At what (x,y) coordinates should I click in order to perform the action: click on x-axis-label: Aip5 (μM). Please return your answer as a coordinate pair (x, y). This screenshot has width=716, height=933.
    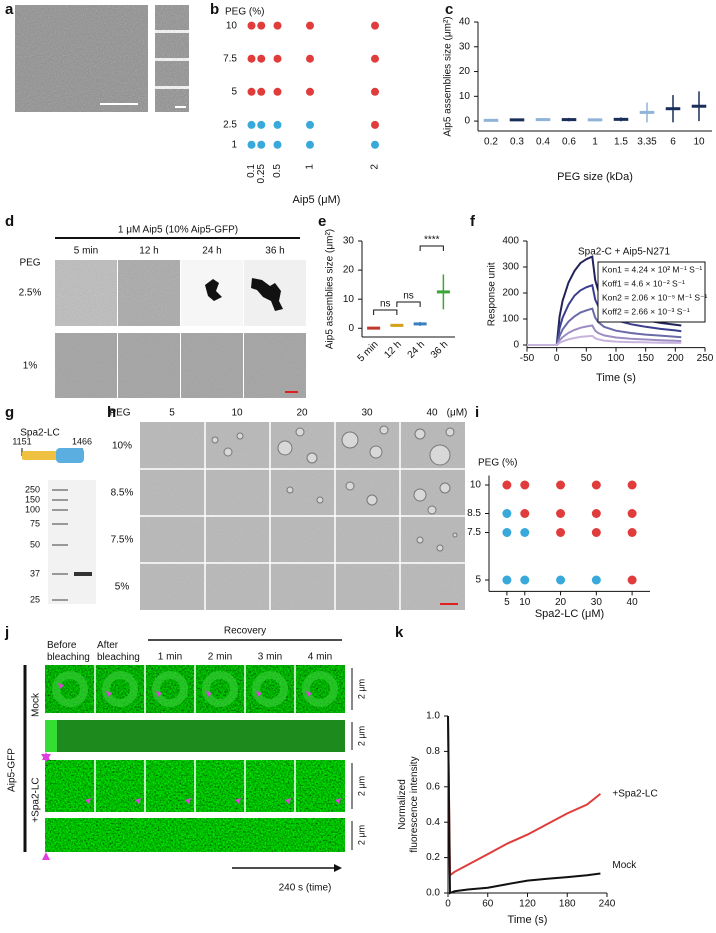
    Looking at the image, I should click on (317, 200).